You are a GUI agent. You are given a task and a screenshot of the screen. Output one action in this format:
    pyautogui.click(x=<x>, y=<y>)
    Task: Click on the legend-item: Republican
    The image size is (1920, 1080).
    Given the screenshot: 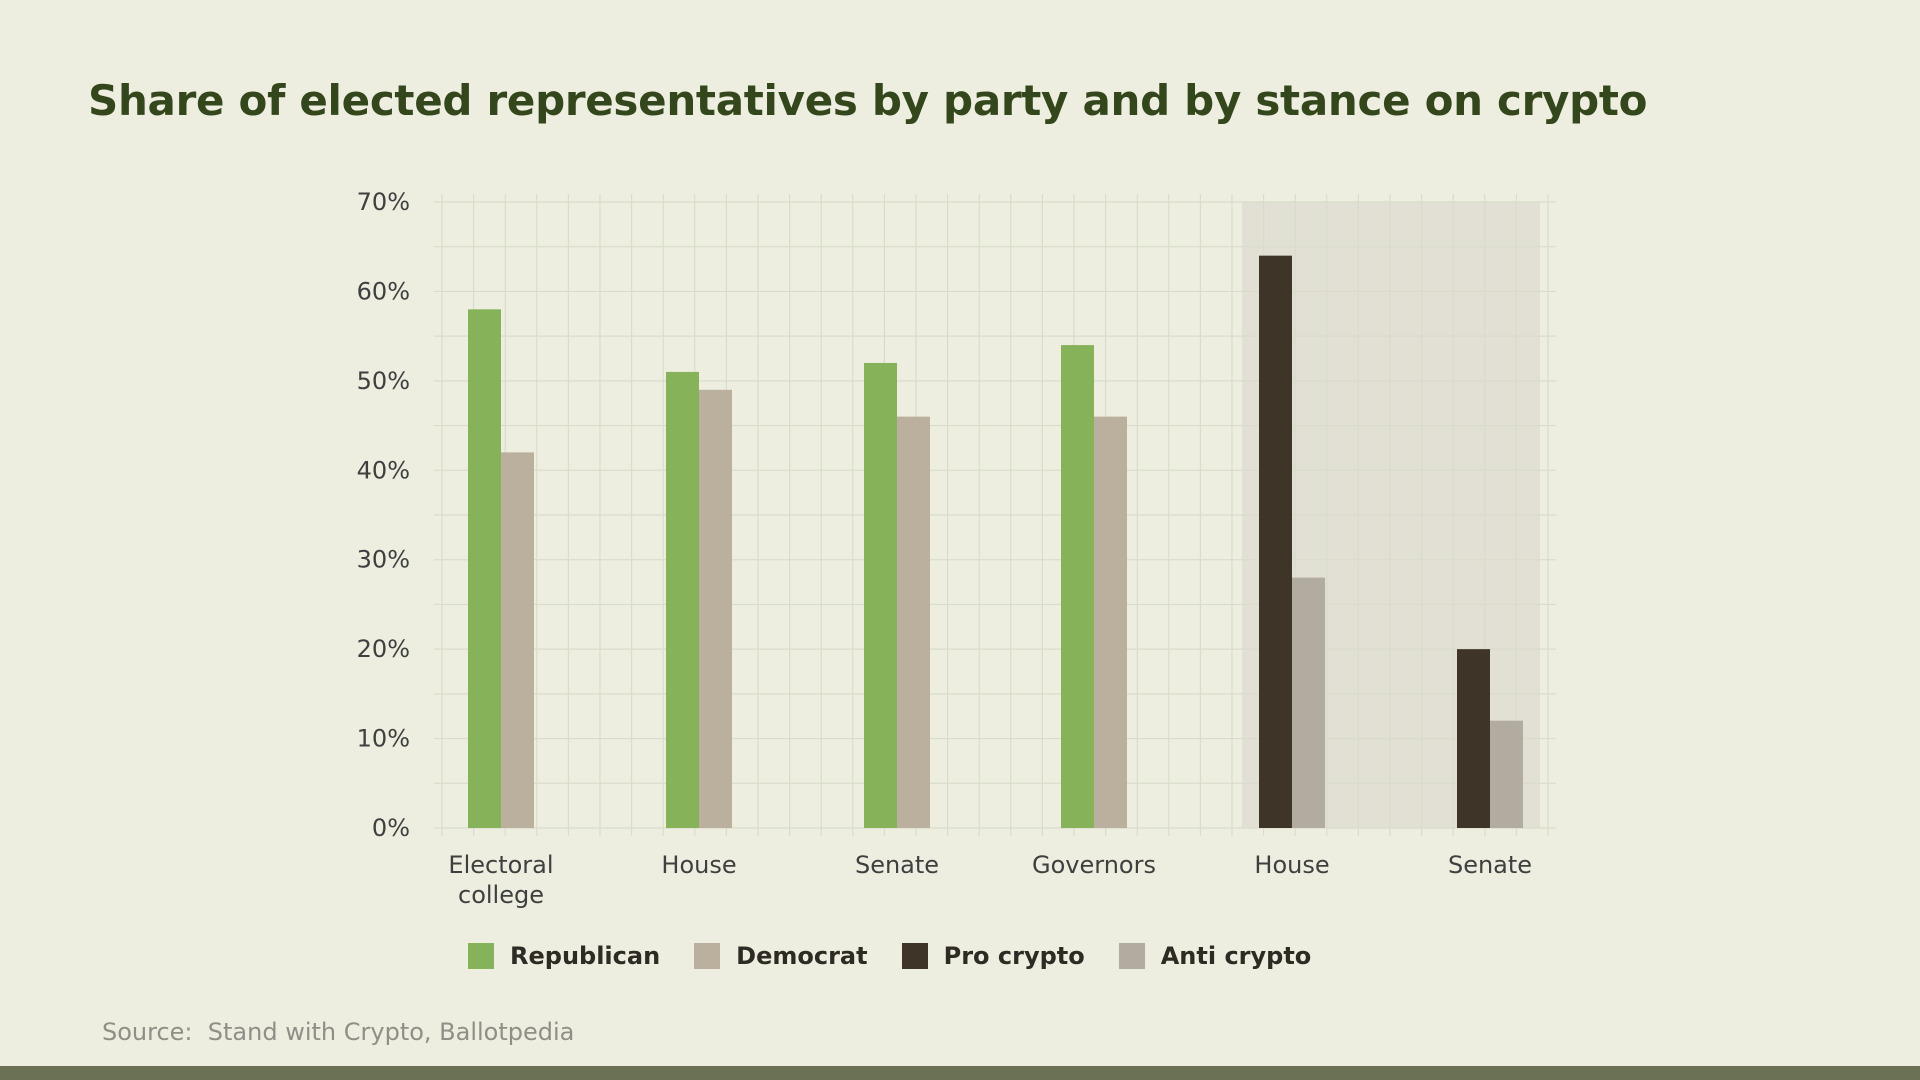 What is the action you would take?
    pyautogui.click(x=564, y=956)
    